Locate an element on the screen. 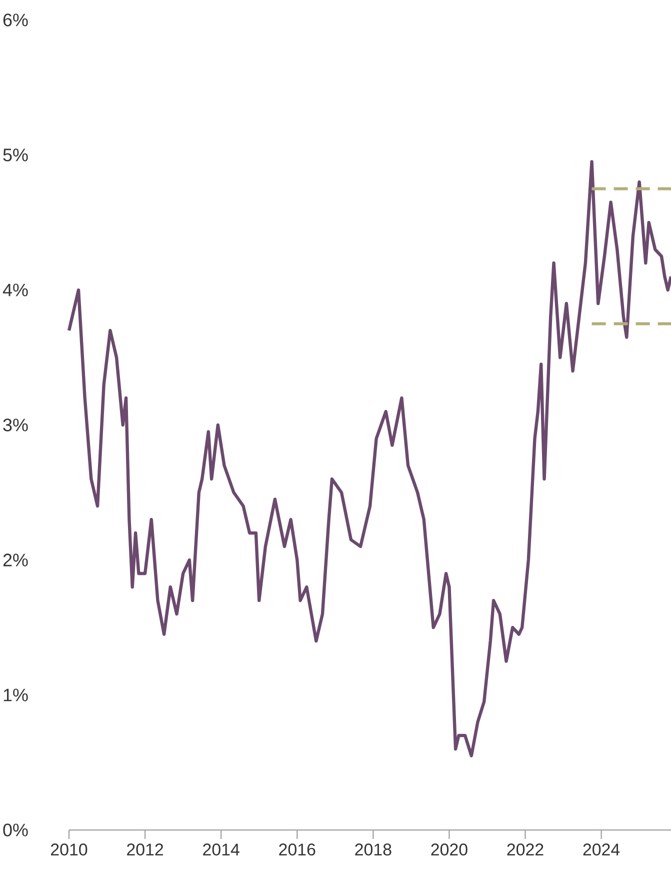 The height and width of the screenshot is (876, 671). x-tick-label: 2024 is located at coordinates (601, 850).